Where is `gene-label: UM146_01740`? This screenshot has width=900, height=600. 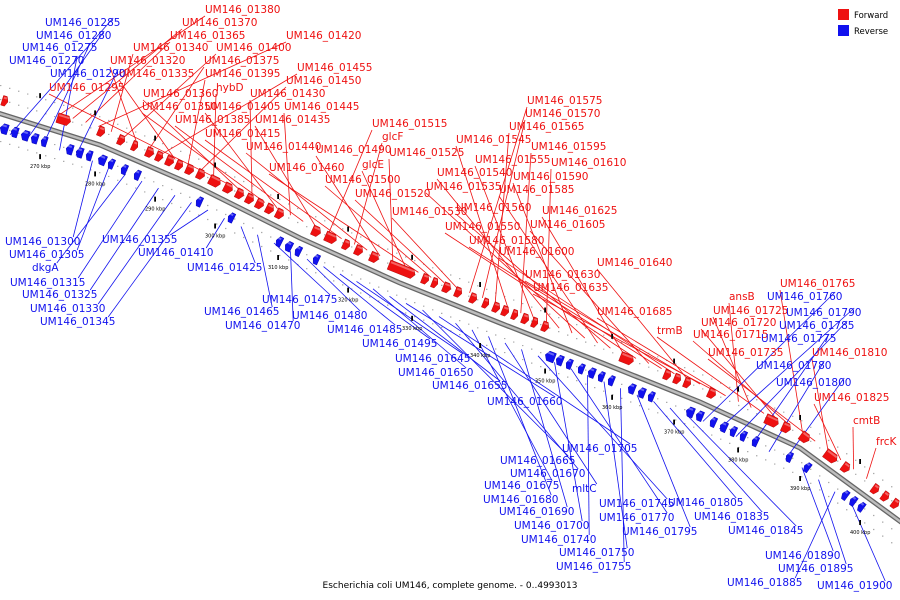
gene-label: UM146_01740 is located at coordinates (558, 540).